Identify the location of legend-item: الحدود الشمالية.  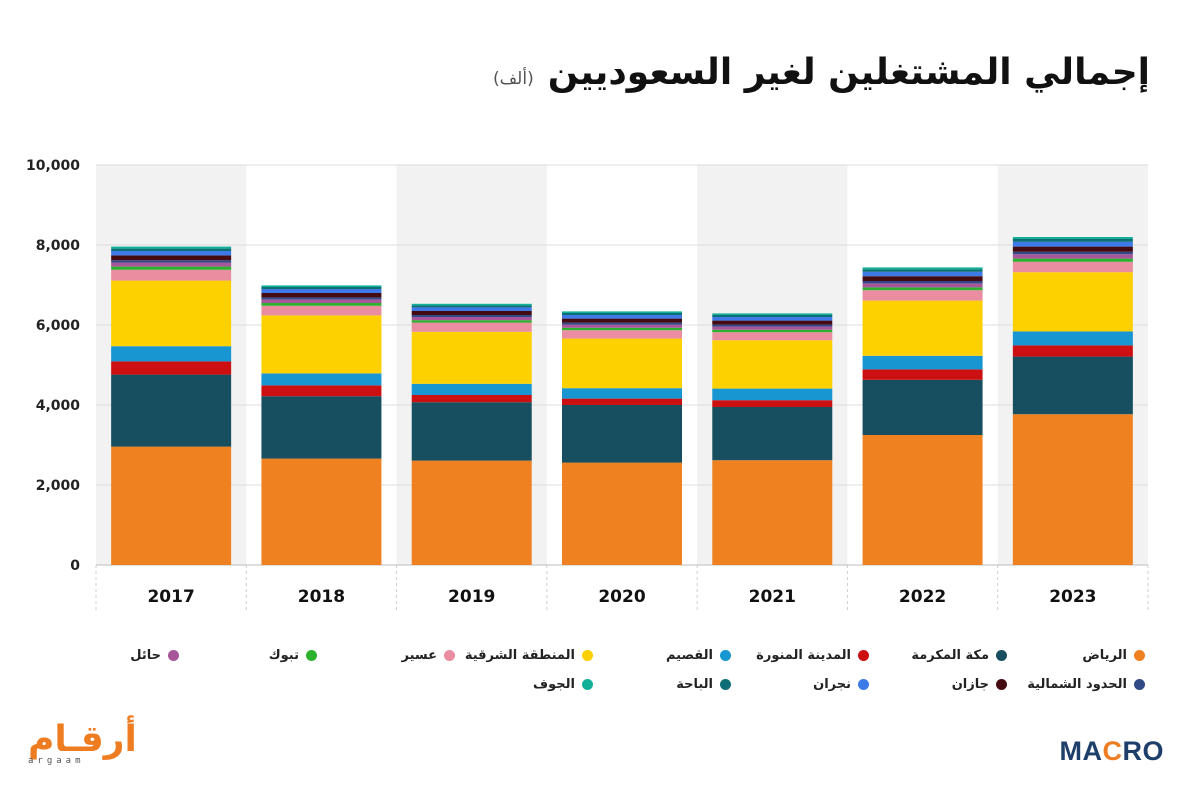
(1076, 684).